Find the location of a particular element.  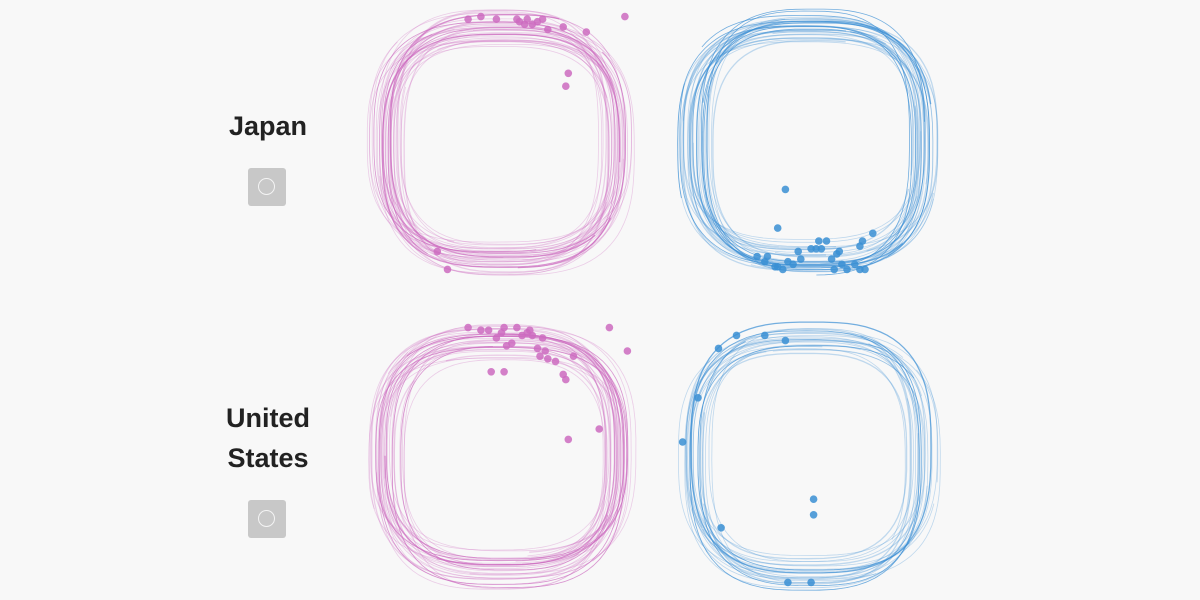

toggle-button-united-states is located at coordinates (267, 519).